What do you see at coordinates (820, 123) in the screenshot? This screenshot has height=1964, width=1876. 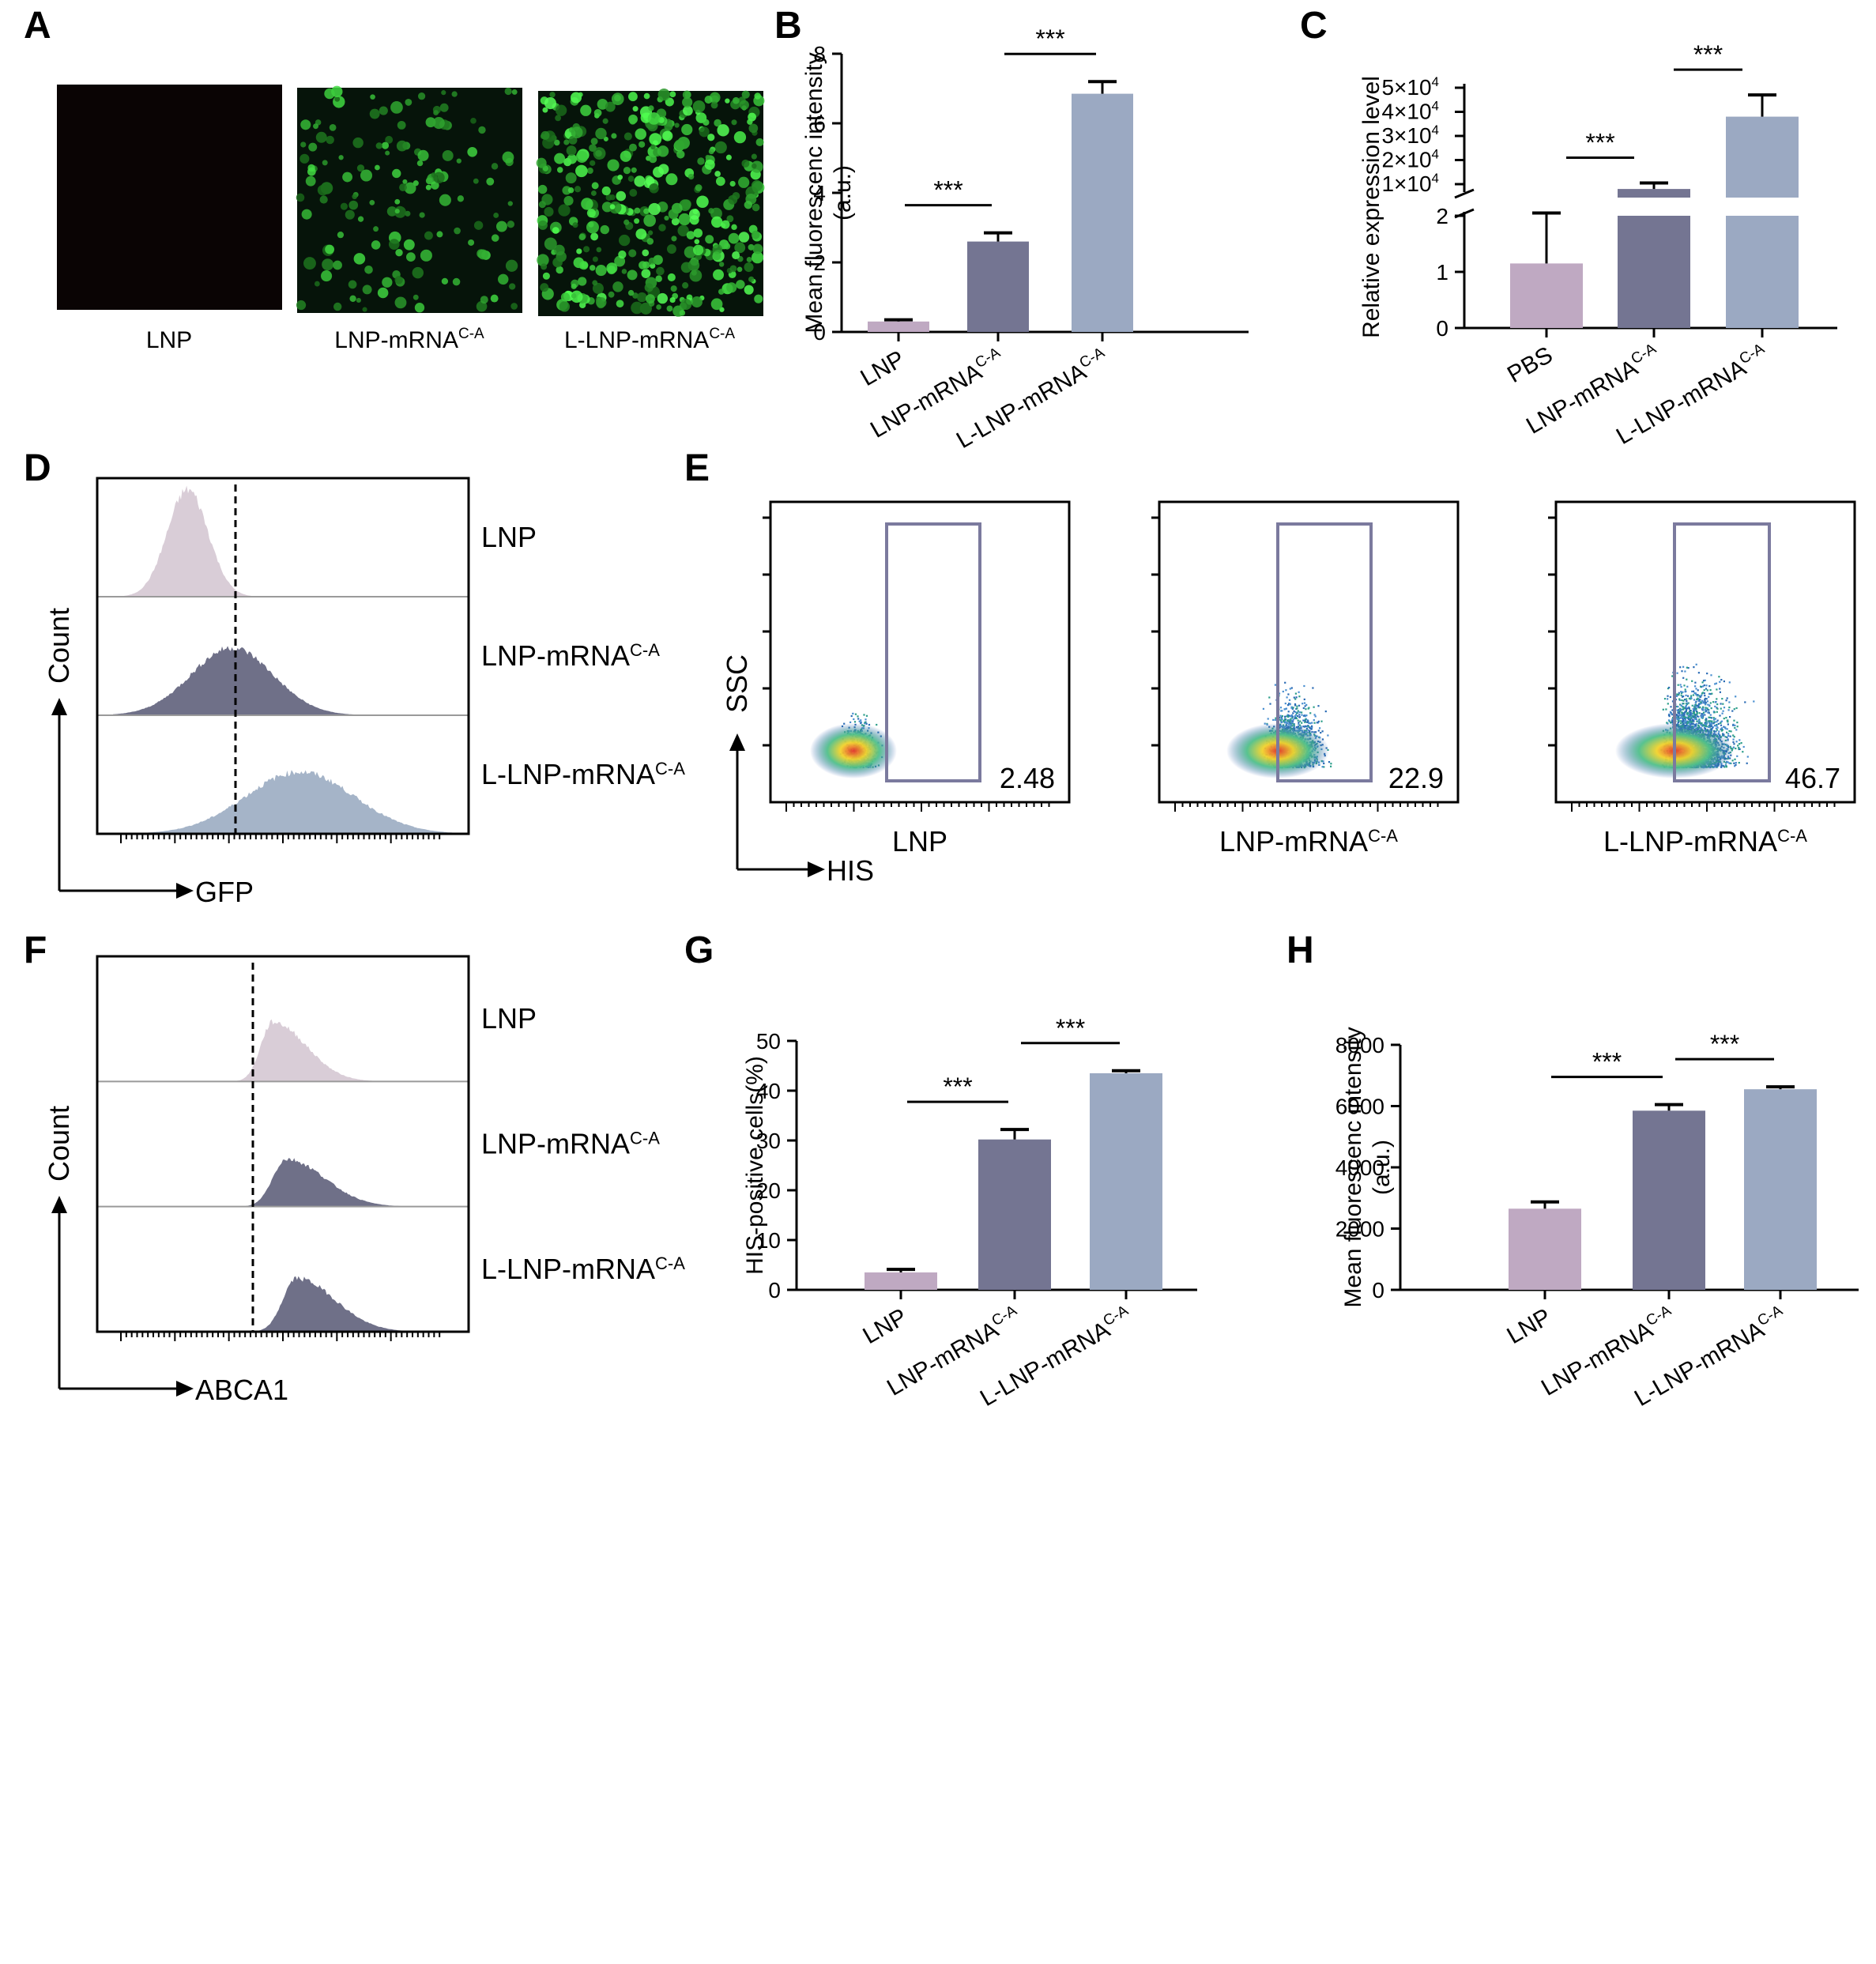 I see `y-tick-label: 6` at bounding box center [820, 123].